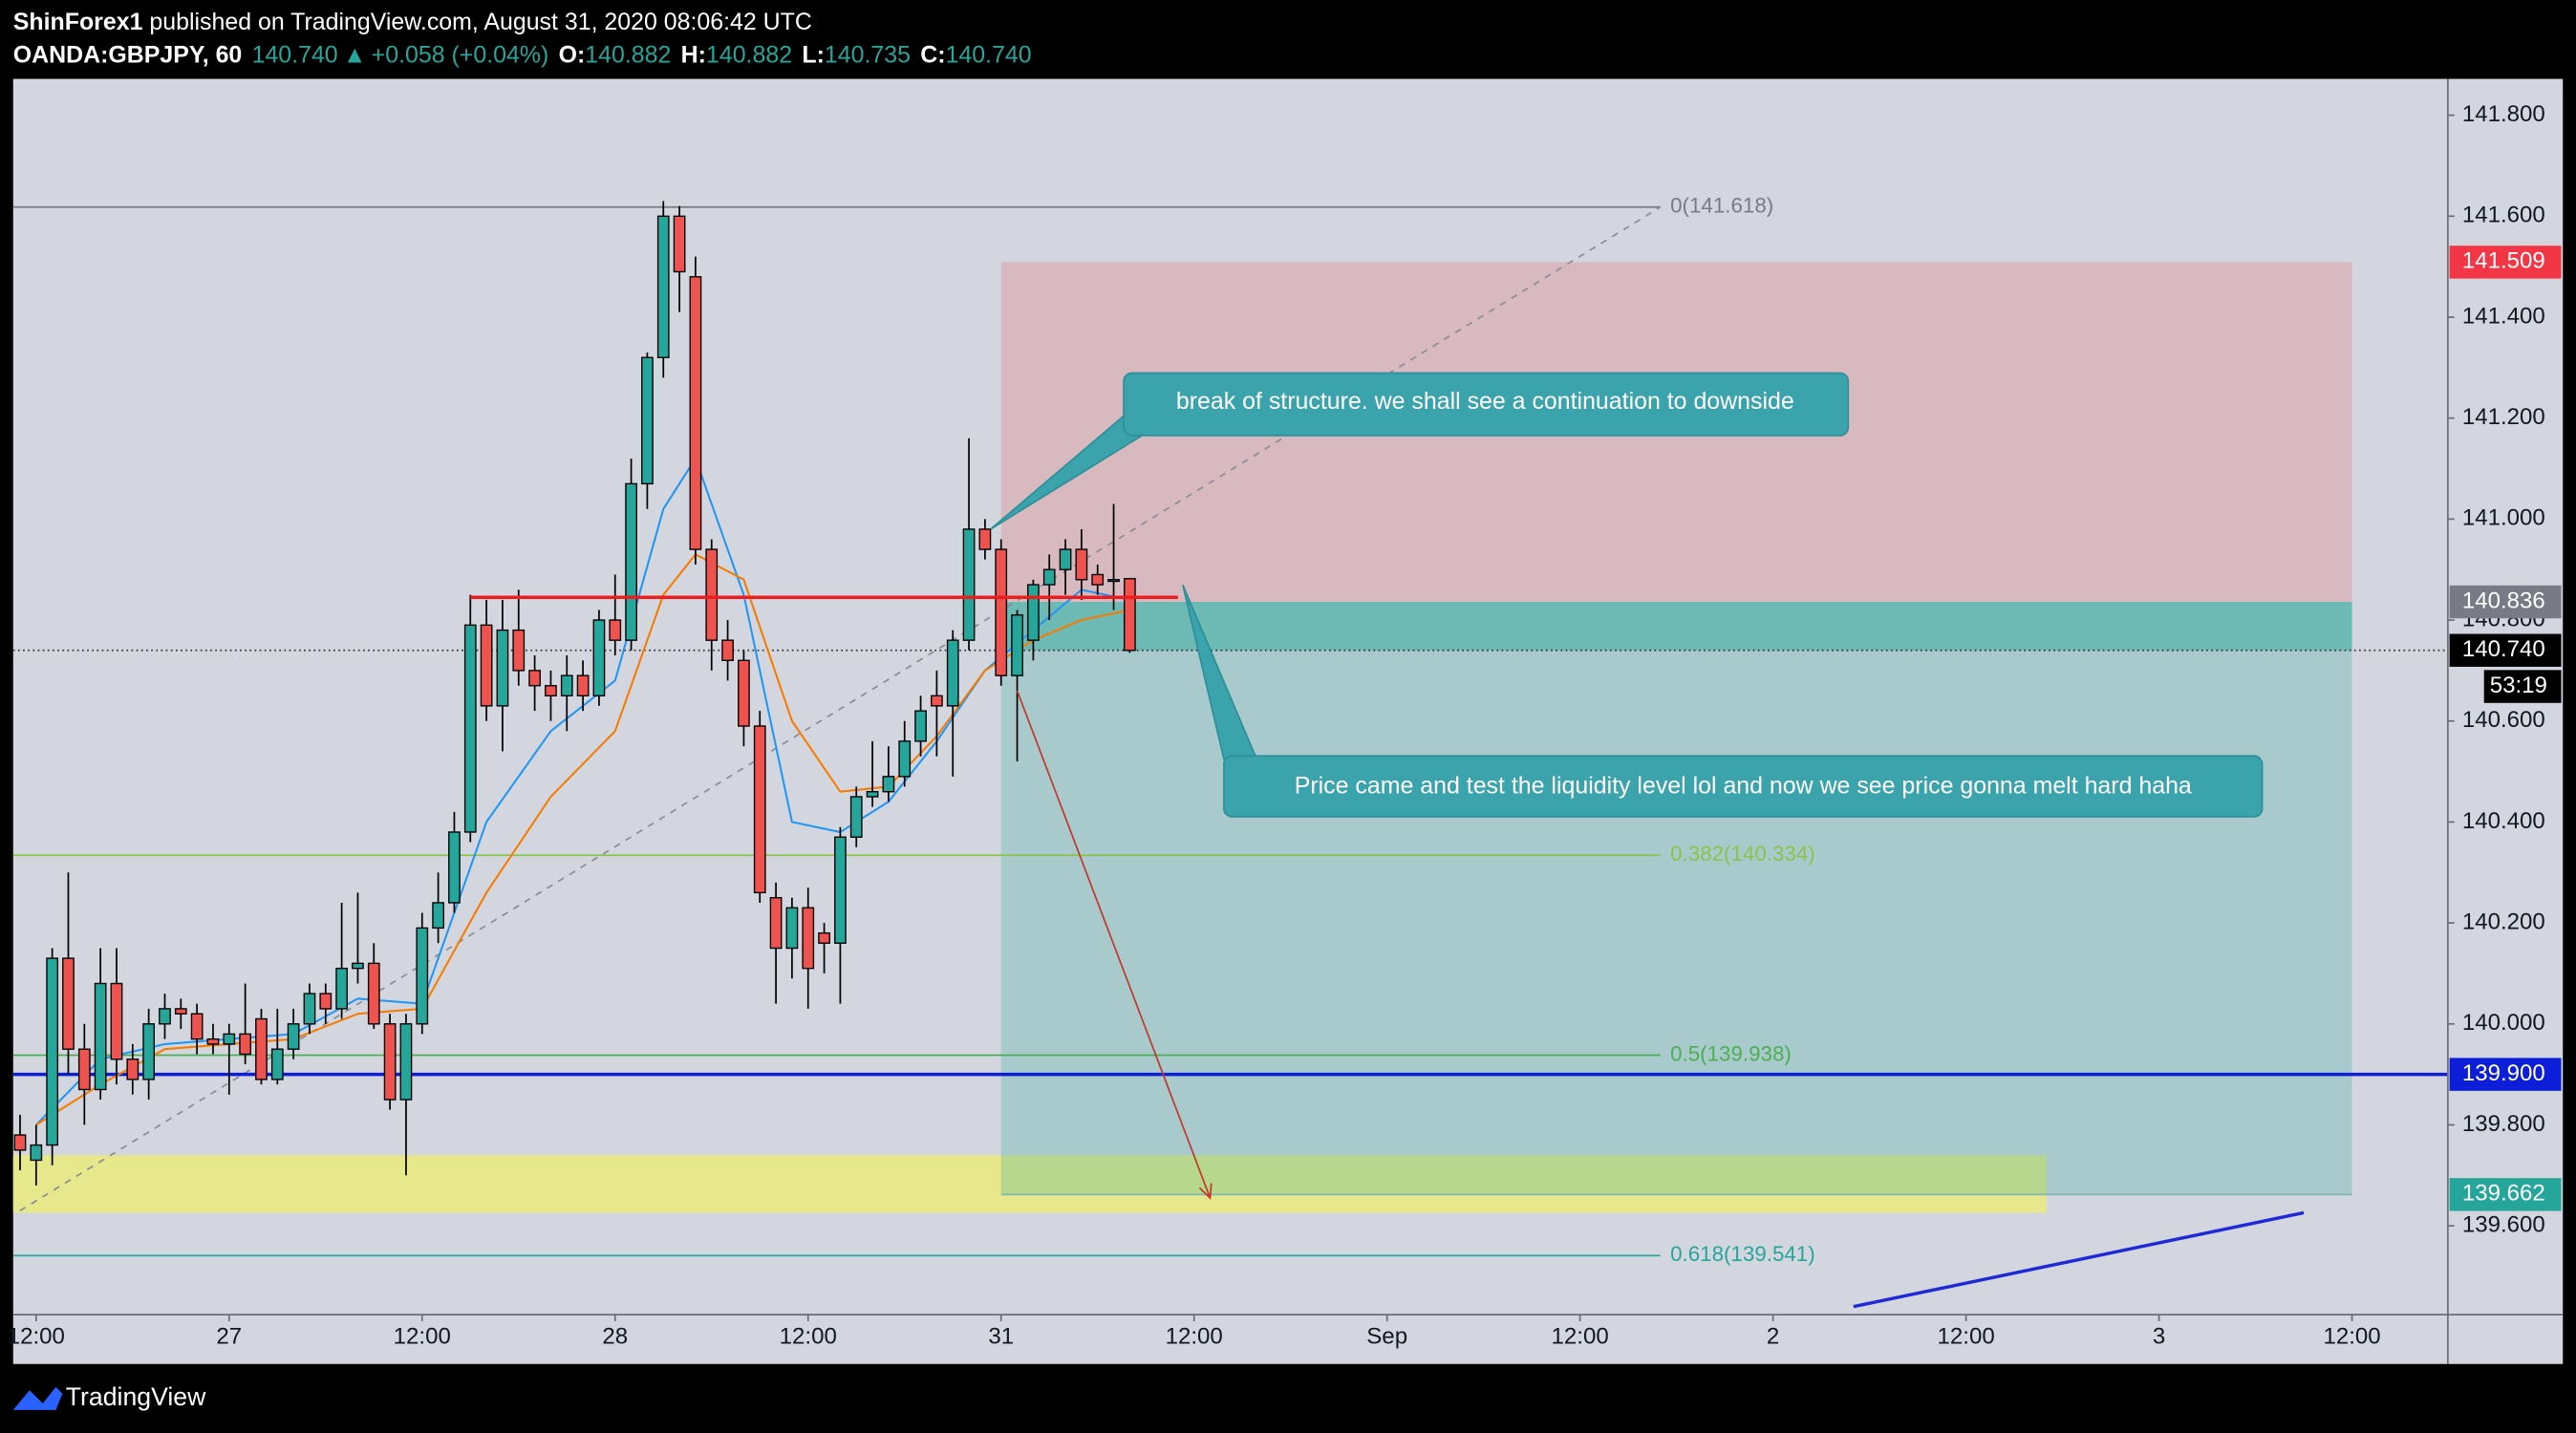  I want to click on price: 140.740, so click(295, 55).